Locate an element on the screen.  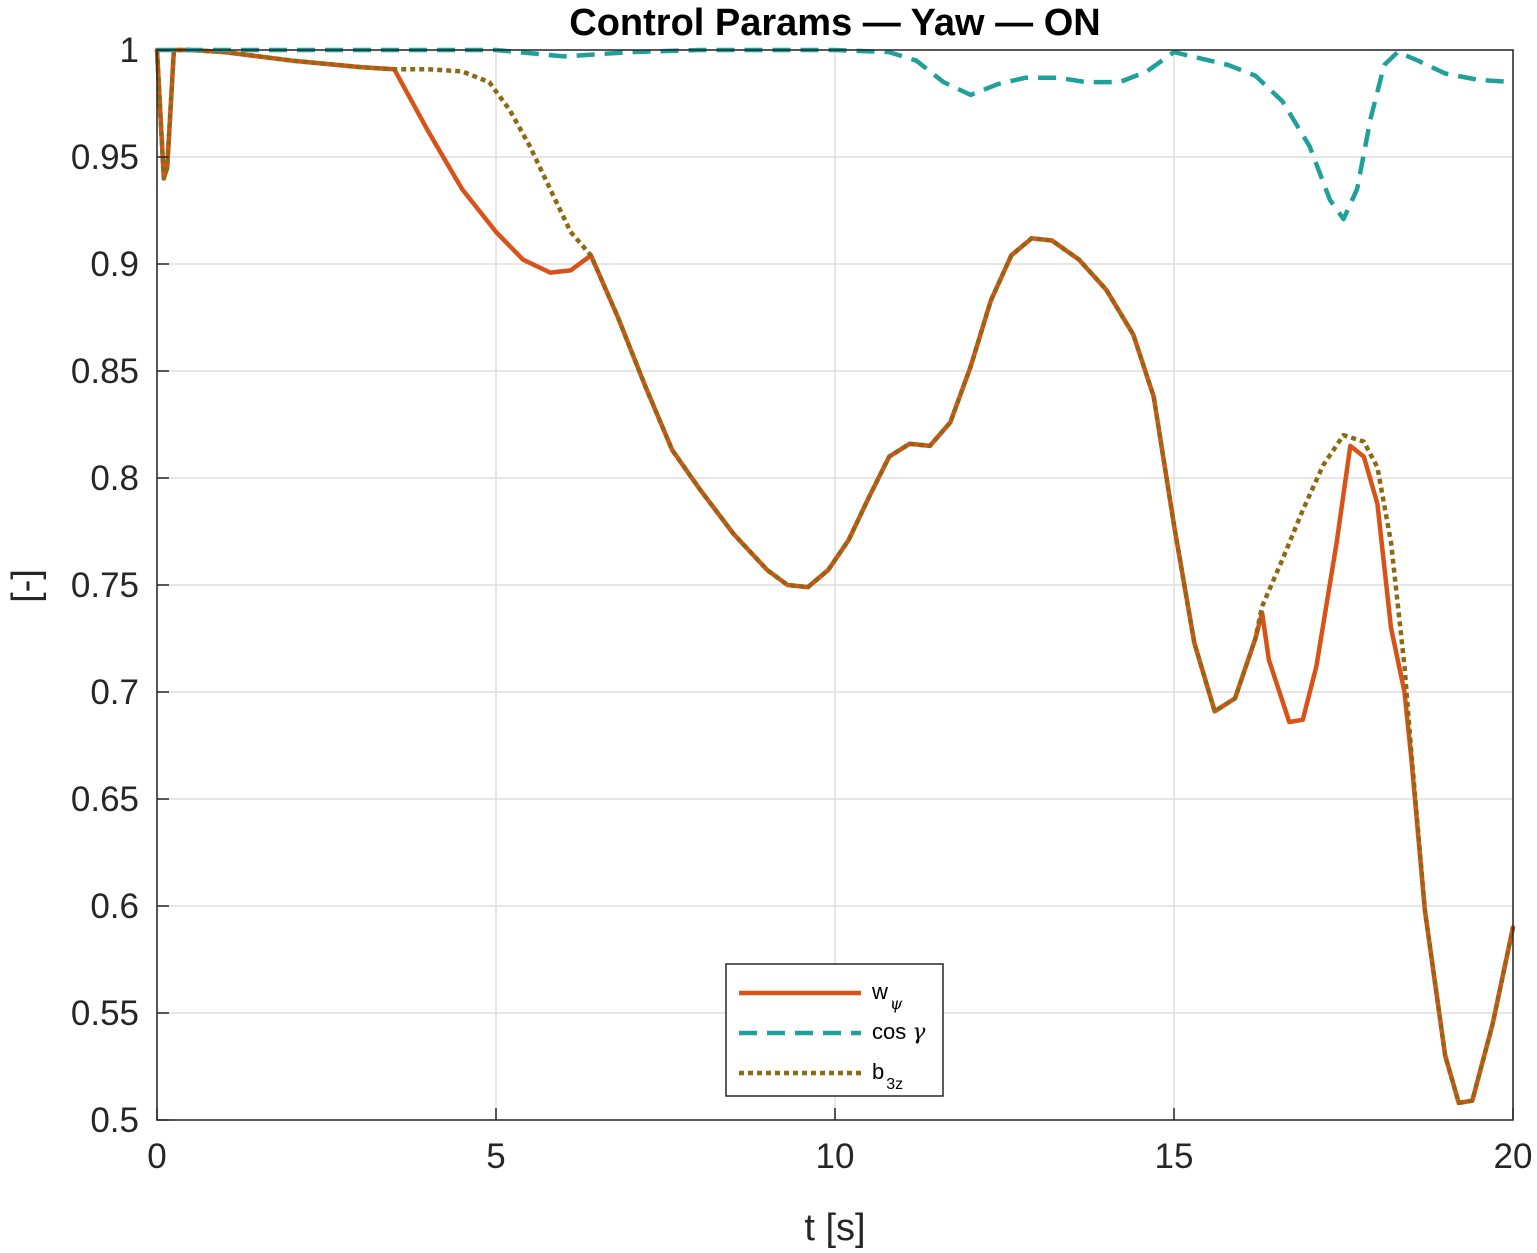
y-tick-label: 0.75 is located at coordinates (105, 585).